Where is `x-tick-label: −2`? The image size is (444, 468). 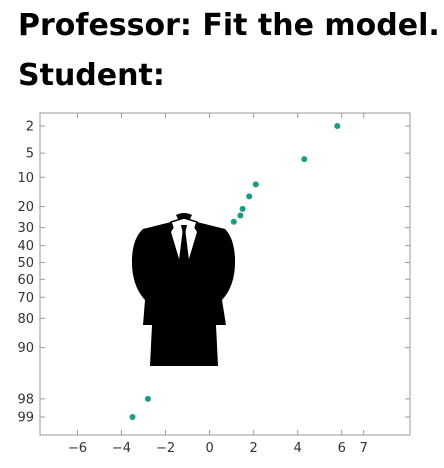 x-tick-label: −2 is located at coordinates (165, 448).